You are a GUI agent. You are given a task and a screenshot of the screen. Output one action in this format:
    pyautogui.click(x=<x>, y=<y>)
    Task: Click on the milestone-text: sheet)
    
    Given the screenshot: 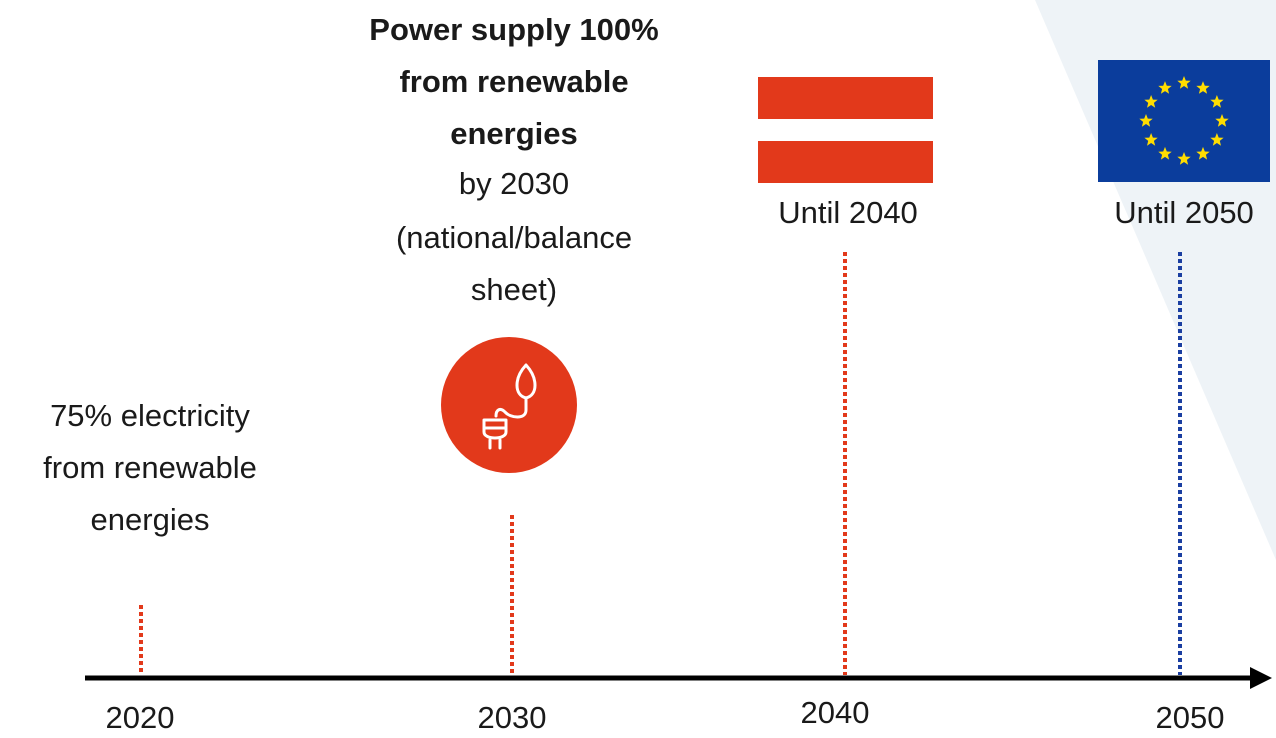 What is the action you would take?
    pyautogui.click(x=514, y=289)
    